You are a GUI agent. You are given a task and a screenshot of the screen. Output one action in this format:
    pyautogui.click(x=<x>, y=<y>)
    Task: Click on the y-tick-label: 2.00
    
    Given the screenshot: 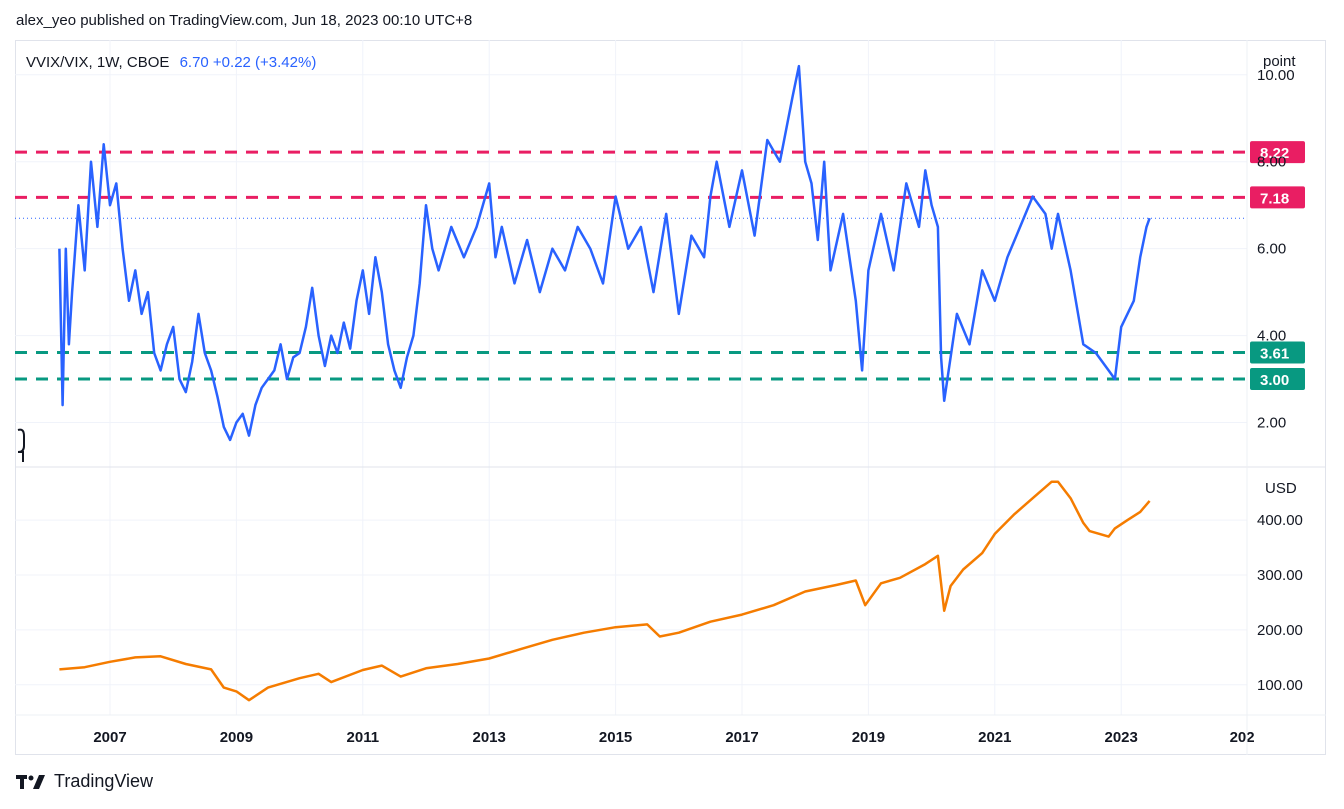 What is the action you would take?
    pyautogui.click(x=1271, y=423)
    